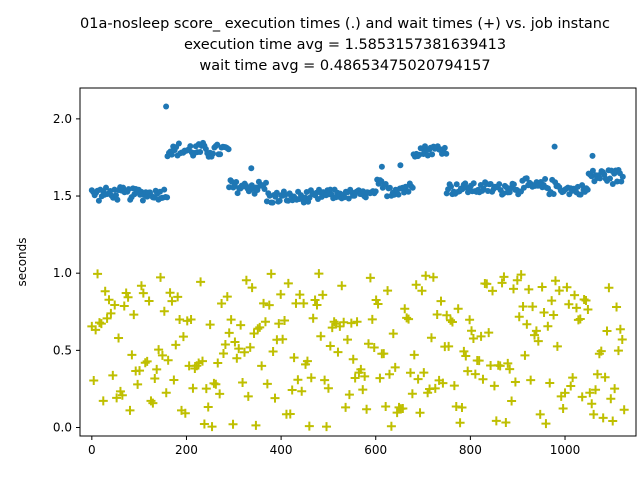 The height and width of the screenshot is (480, 640). Describe the element at coordinates (22, 261) in the screenshot. I see `y-axis-label: seconds` at that location.